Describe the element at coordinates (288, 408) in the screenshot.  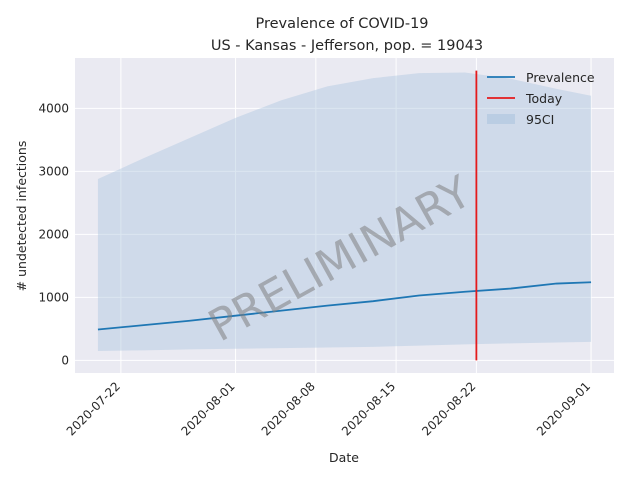
I see `x-tick-label: 2020-08-08` at that location.